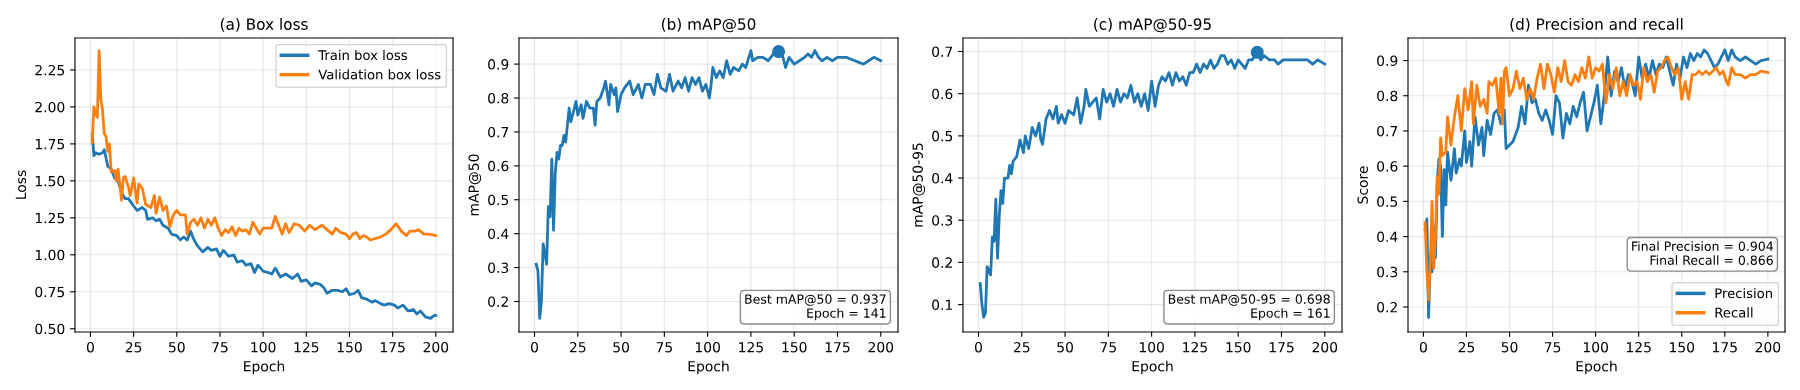 This screenshot has height=390, width=1800. What do you see at coordinates (919, 185) in the screenshot?
I see `y-axis-title: mAP@50-95` at bounding box center [919, 185].